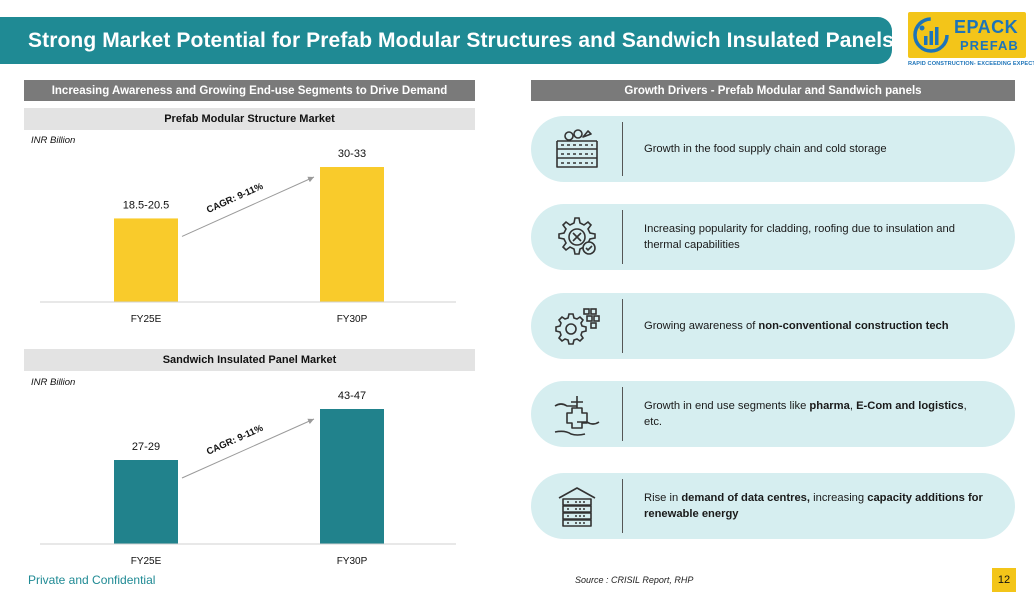 The image size is (1034, 599). What do you see at coordinates (146, 447) in the screenshot?
I see `data-label: 27-29` at bounding box center [146, 447].